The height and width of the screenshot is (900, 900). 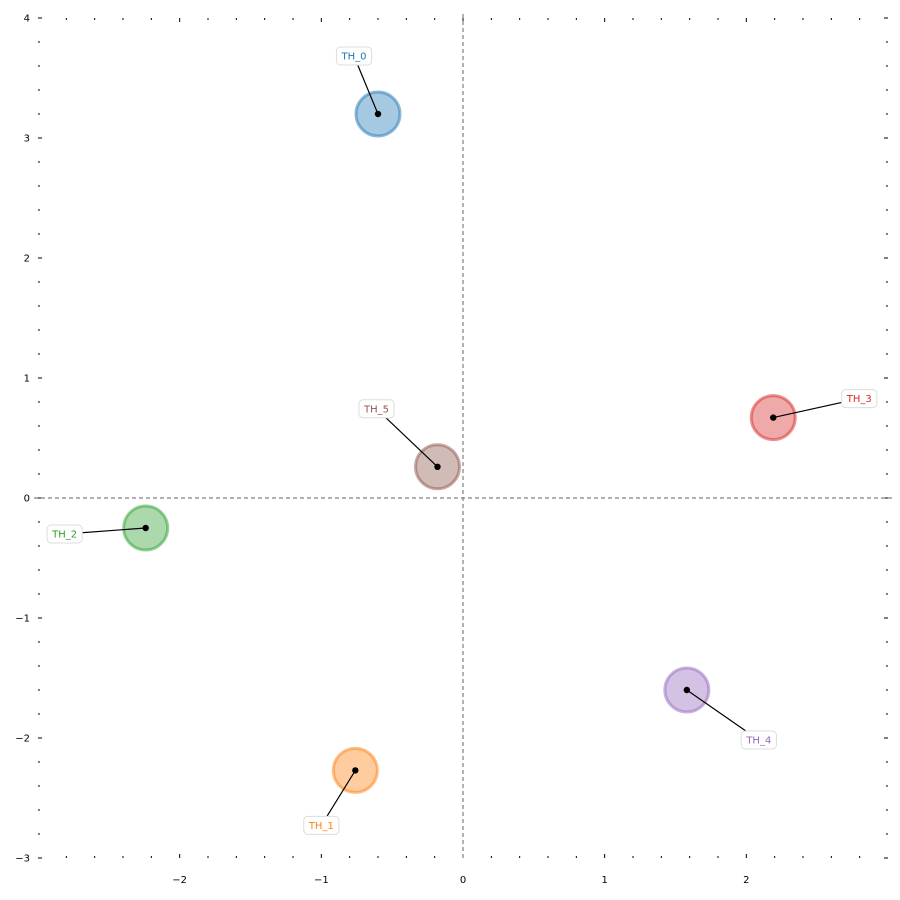 I want to click on data-point: TH_0, so click(x=368, y=92).